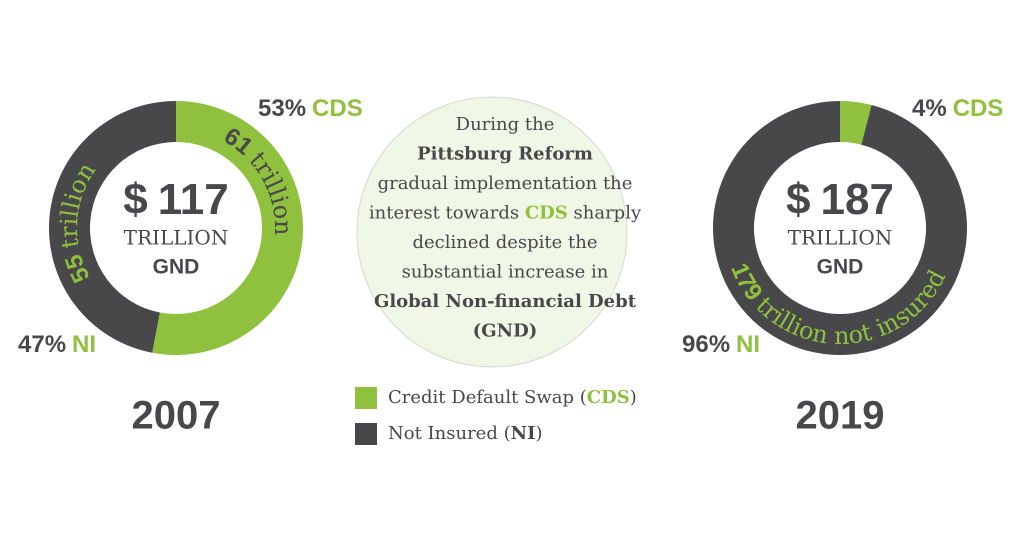 The image size is (1024, 546). I want to click on annotation-line: gradual implementation the, so click(505, 183).